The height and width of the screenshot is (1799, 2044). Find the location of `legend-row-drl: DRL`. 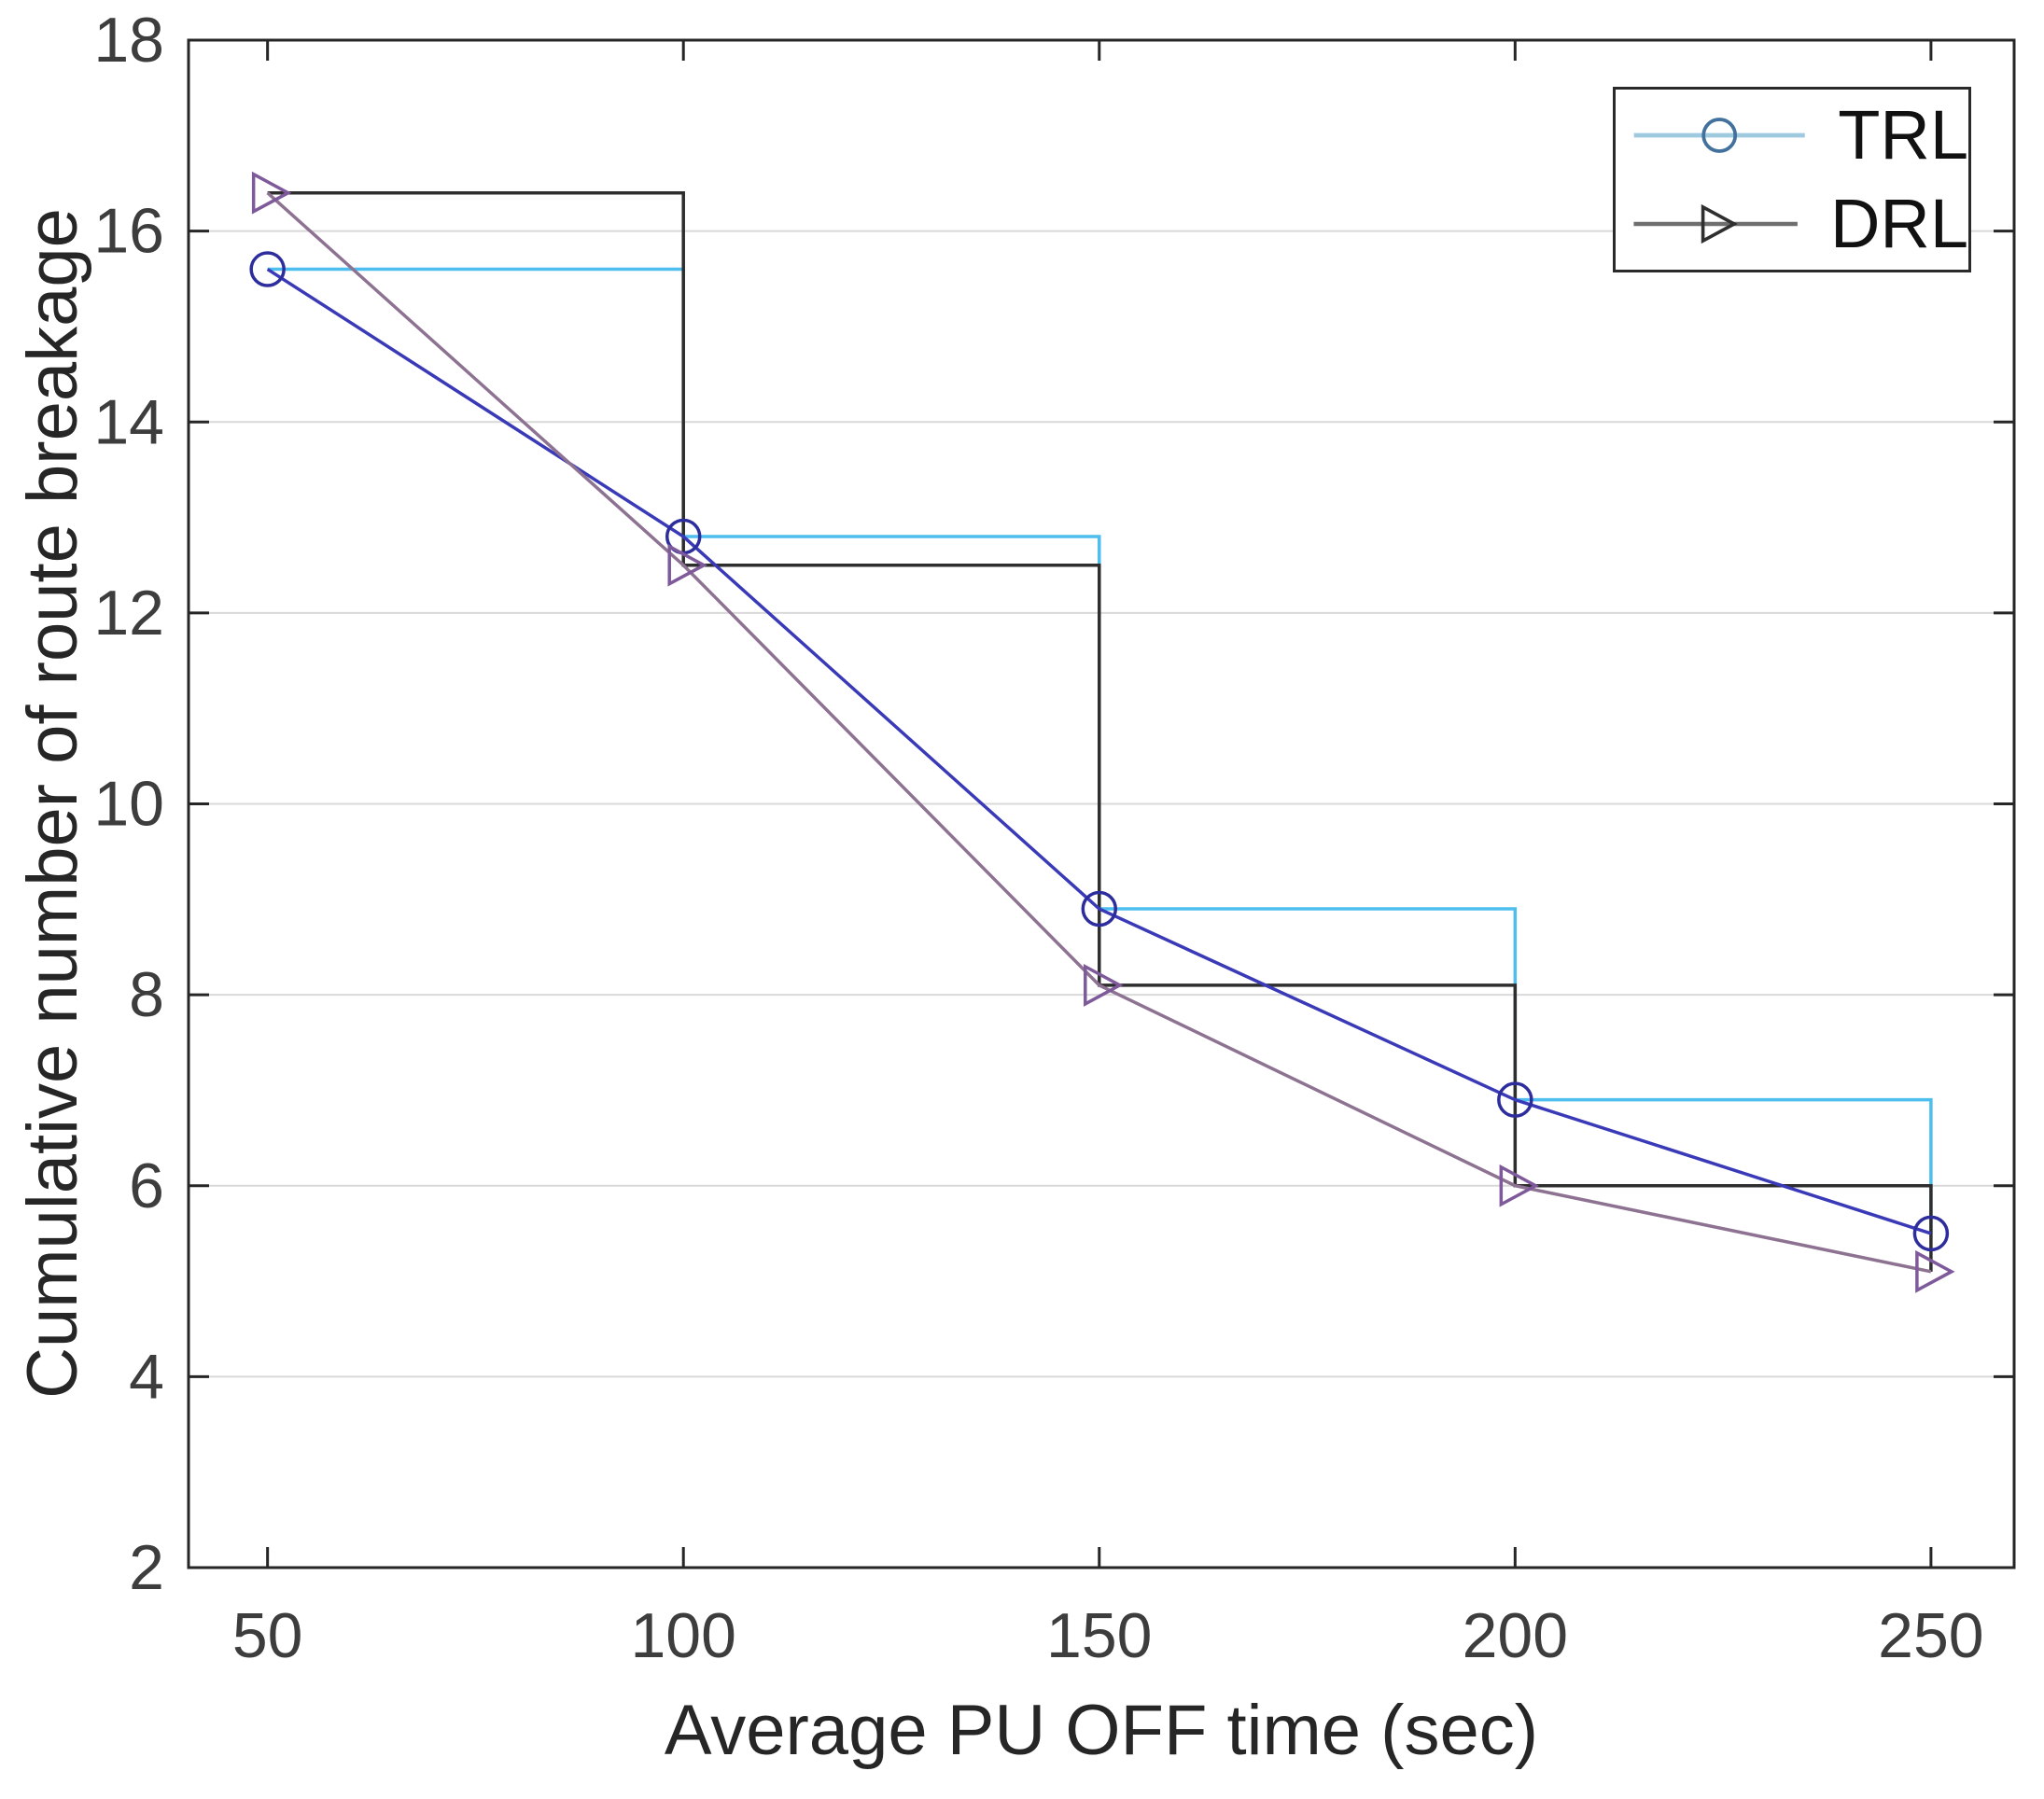

legend-row-drl: DRL is located at coordinates (1798, 224).